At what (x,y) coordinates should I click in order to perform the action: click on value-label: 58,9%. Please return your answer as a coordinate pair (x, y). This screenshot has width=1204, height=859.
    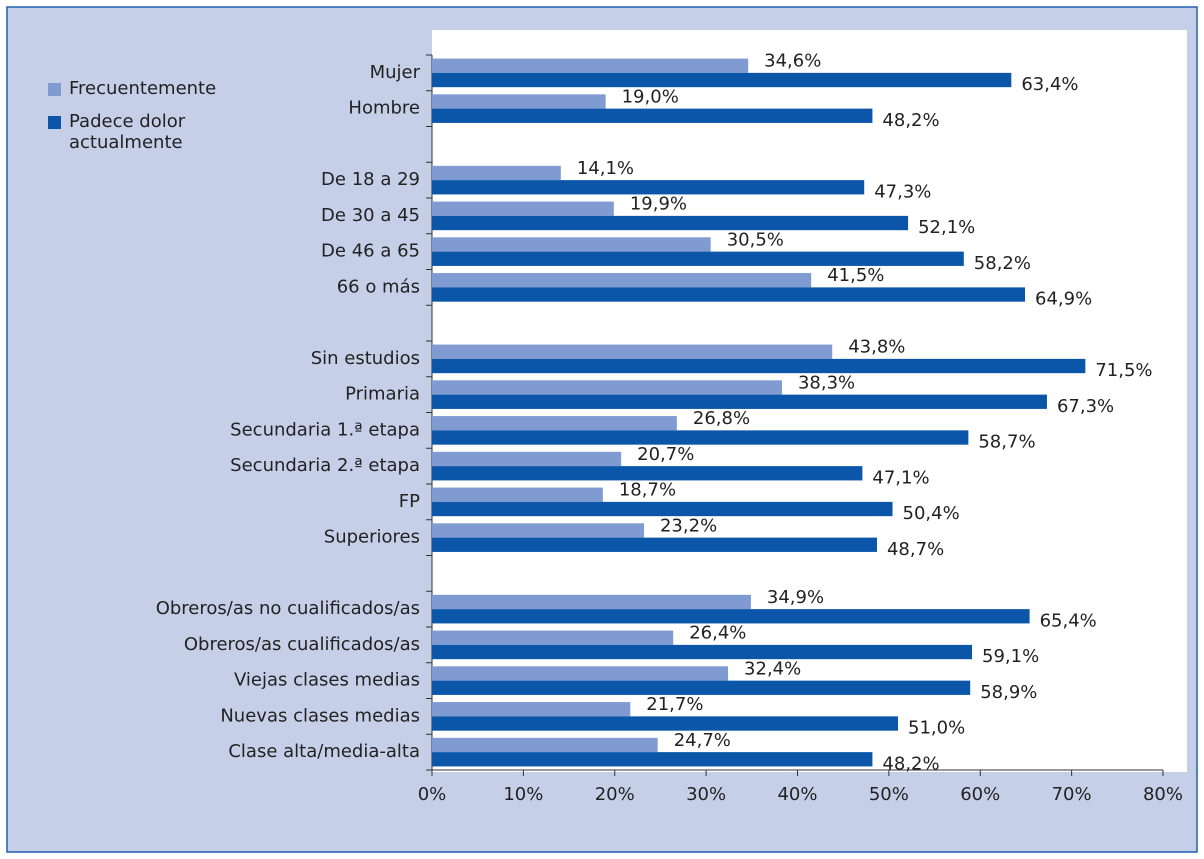
    Looking at the image, I should click on (1008, 692).